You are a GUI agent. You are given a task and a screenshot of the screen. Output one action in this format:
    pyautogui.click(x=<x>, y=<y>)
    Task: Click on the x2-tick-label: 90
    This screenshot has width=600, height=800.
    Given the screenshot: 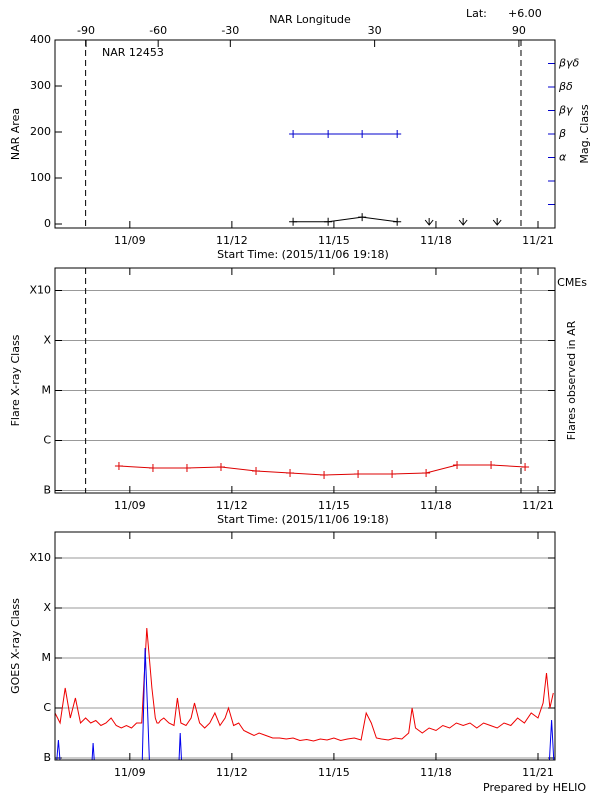 What is the action you would take?
    pyautogui.click(x=519, y=30)
    